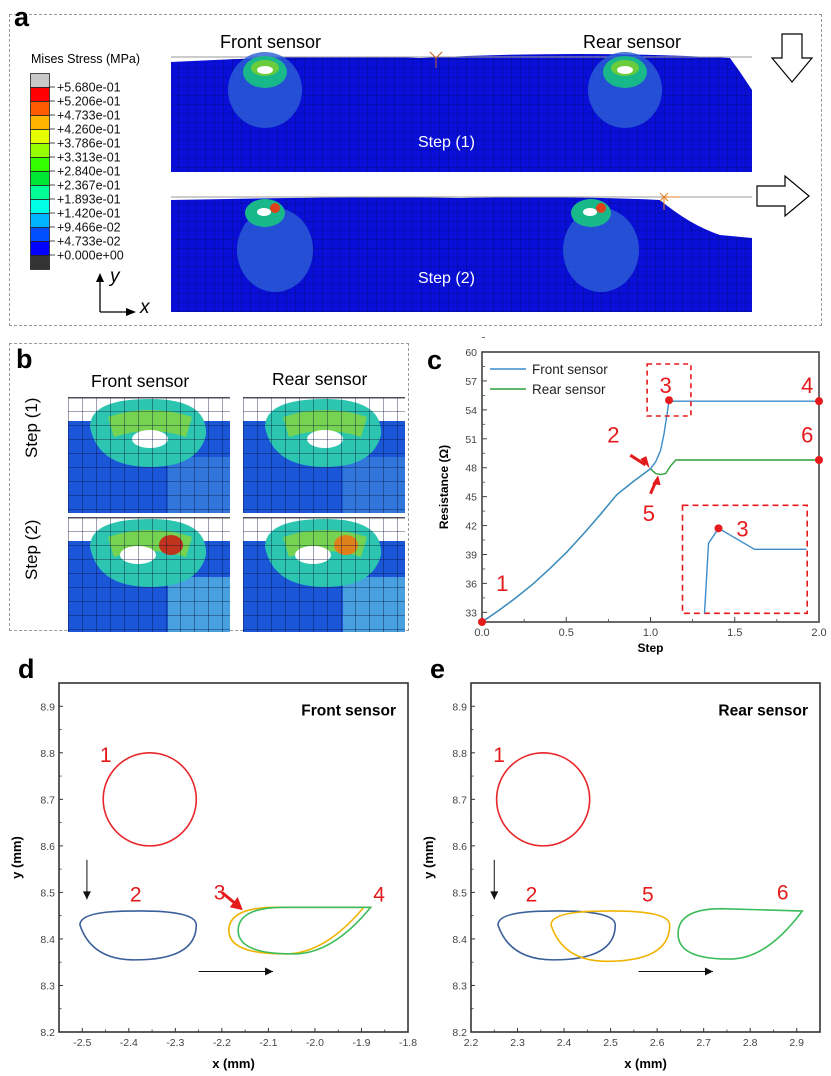 The height and width of the screenshot is (1076, 831). Describe the element at coordinates (471, 498) in the screenshot. I see `y-tick-label: 45` at that location.